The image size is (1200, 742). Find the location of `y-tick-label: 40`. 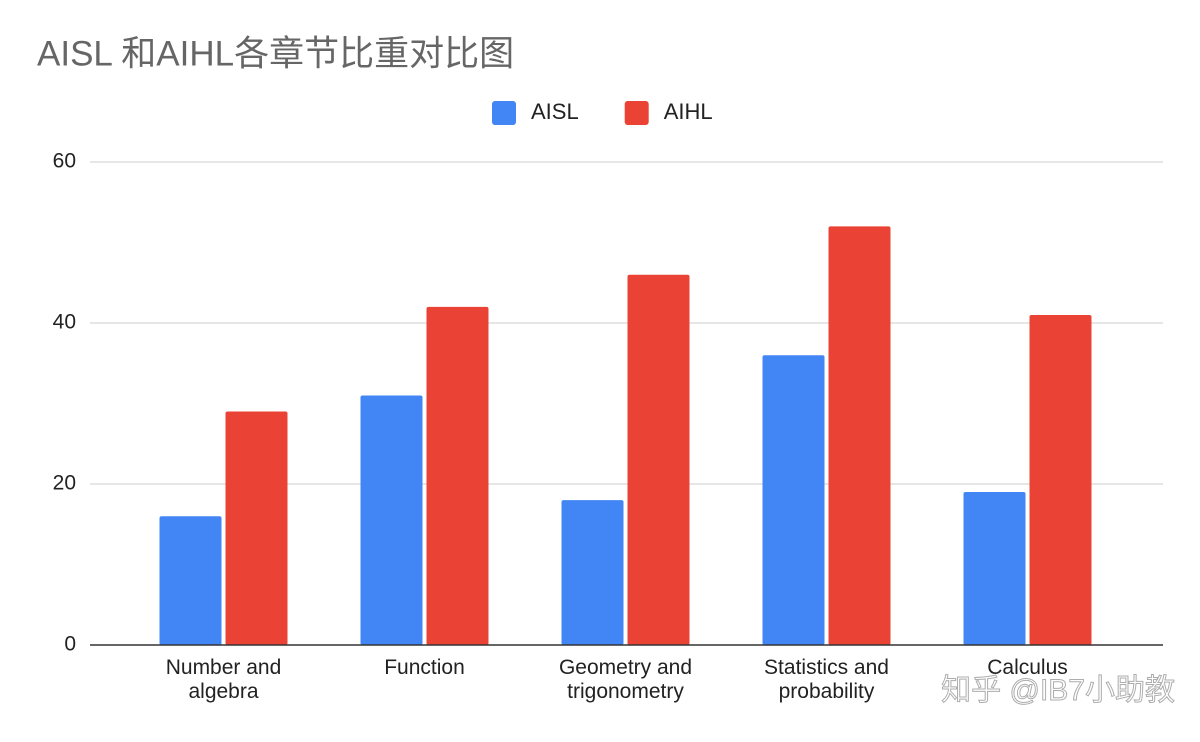

y-tick-label: 40 is located at coordinates (64, 322).